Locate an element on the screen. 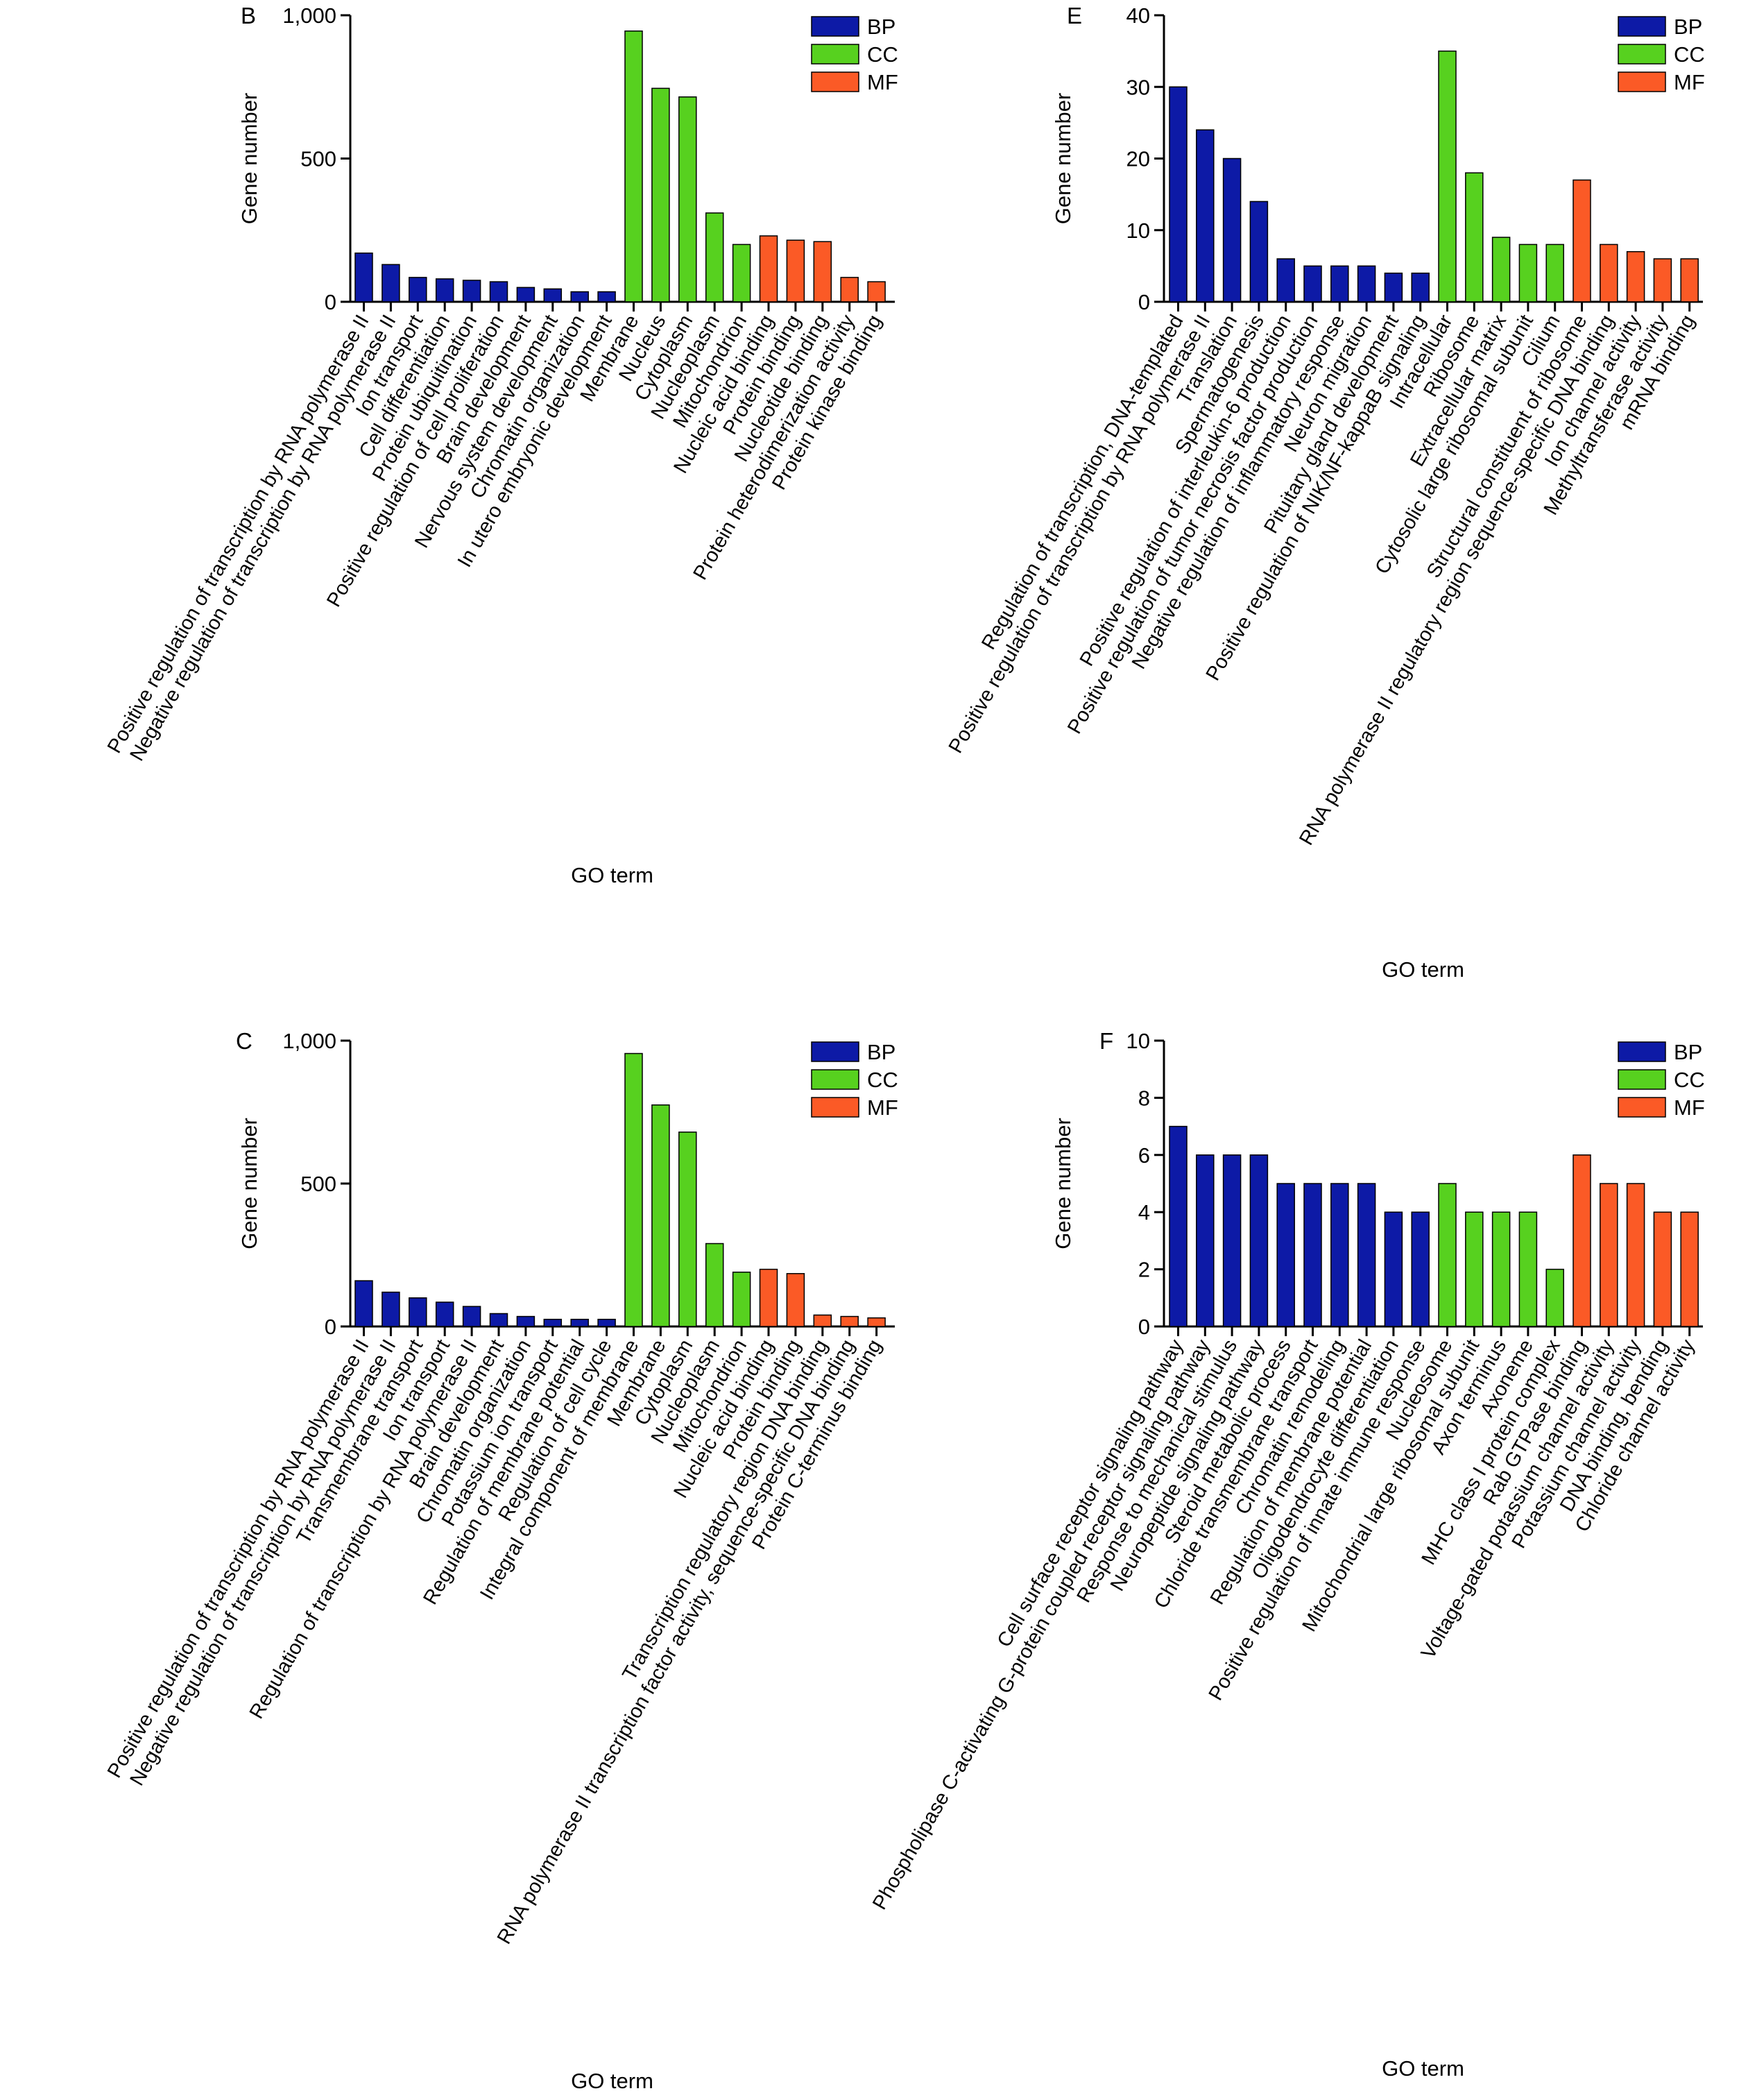 Image resolution: width=1748 pixels, height=2100 pixels. y-tick-label: 1,000 is located at coordinates (309, 15).